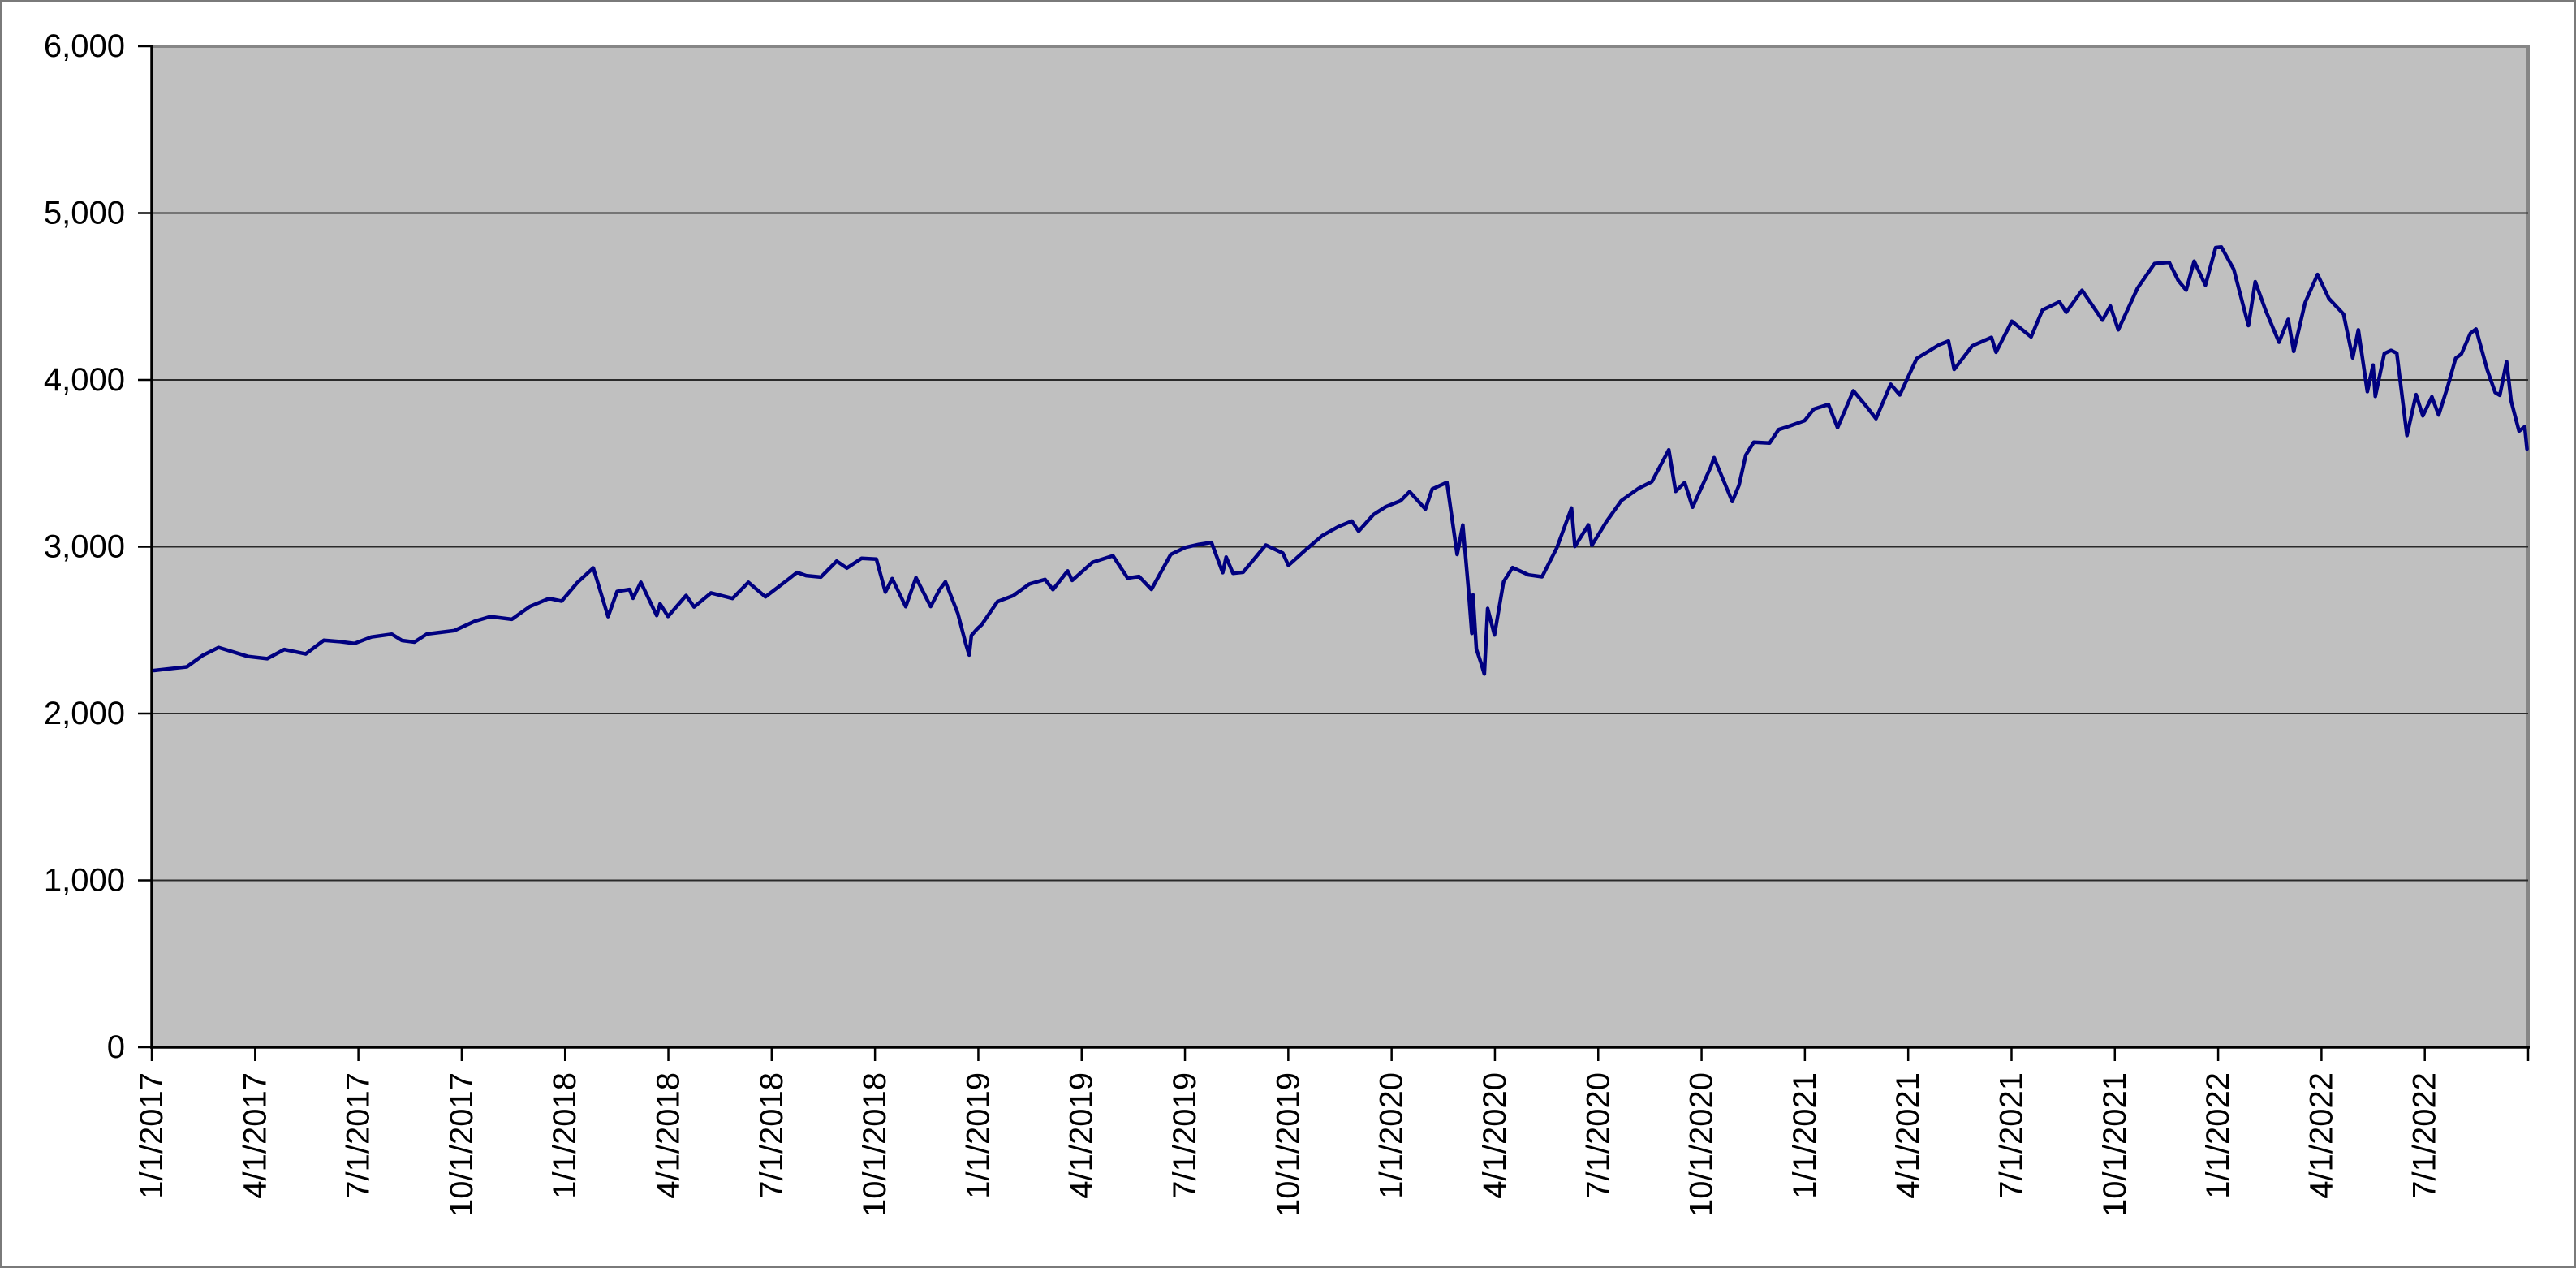  Describe the element at coordinates (2115, 1144) in the screenshot. I see `x-axis-label: 10/1/2021` at that location.